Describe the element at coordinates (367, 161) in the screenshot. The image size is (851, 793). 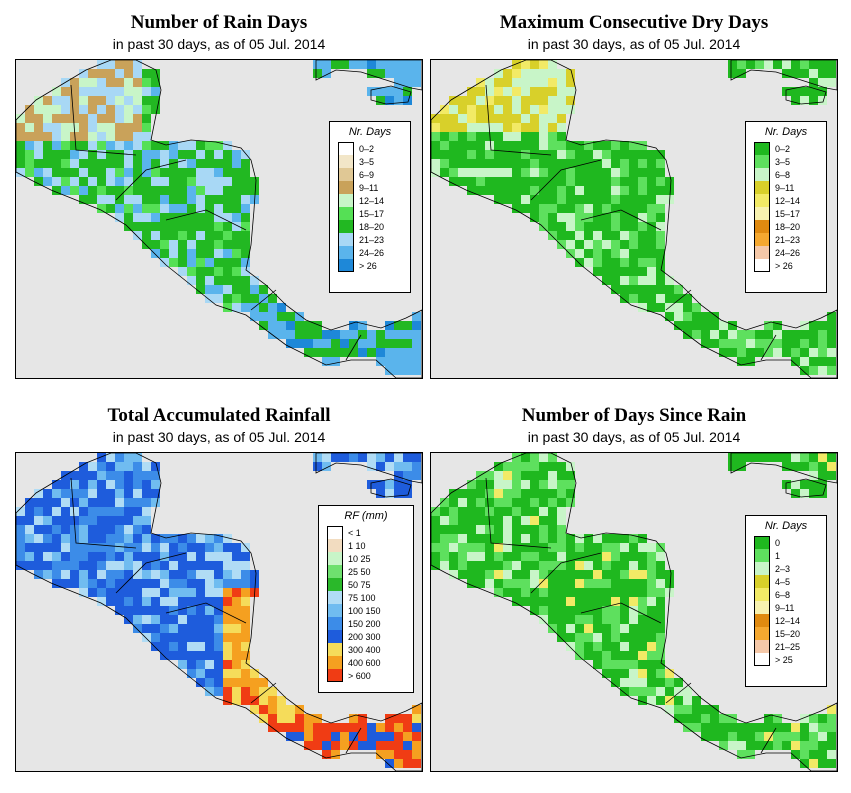
I see `legend-label: 3–5` at that location.